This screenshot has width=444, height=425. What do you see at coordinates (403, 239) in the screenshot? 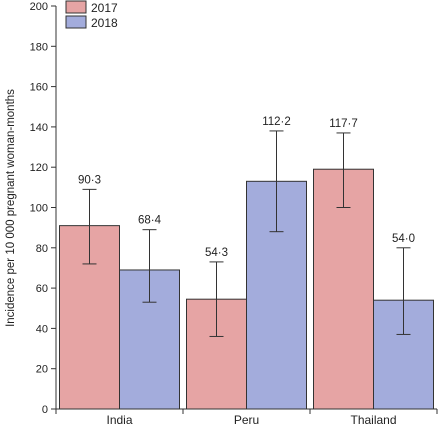
I see `data-label-2018-thailand: 54·0` at bounding box center [403, 239].